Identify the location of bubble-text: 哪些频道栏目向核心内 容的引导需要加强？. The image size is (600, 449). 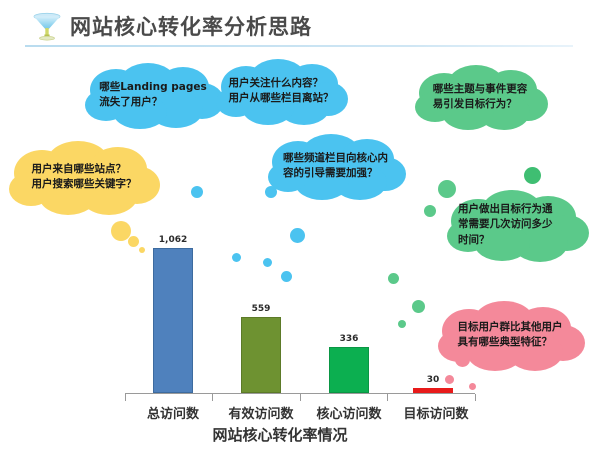
(335, 165).